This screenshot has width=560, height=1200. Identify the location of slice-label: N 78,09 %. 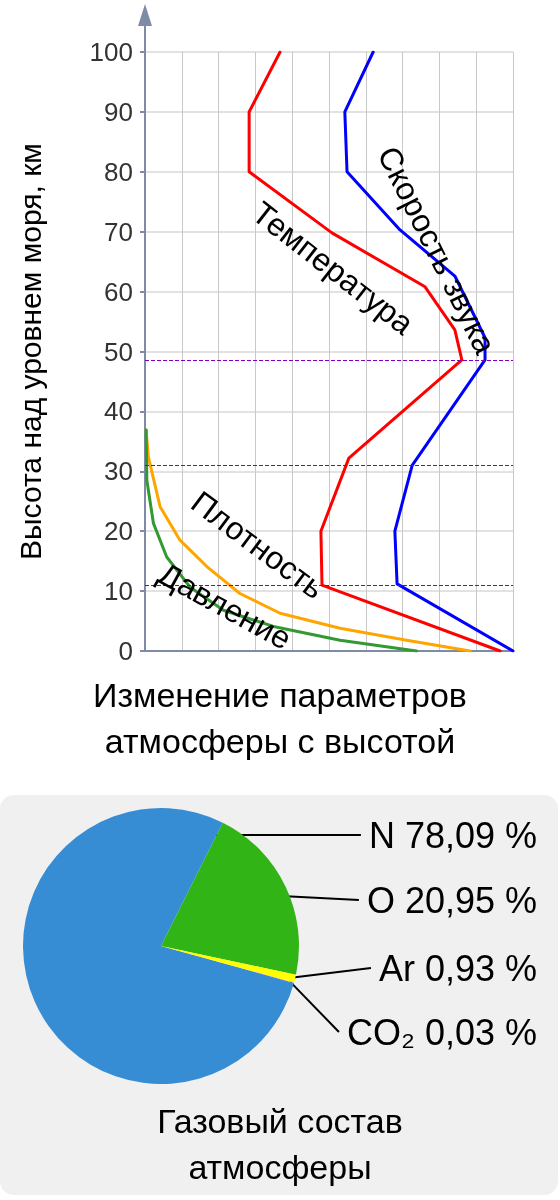
(452, 835).